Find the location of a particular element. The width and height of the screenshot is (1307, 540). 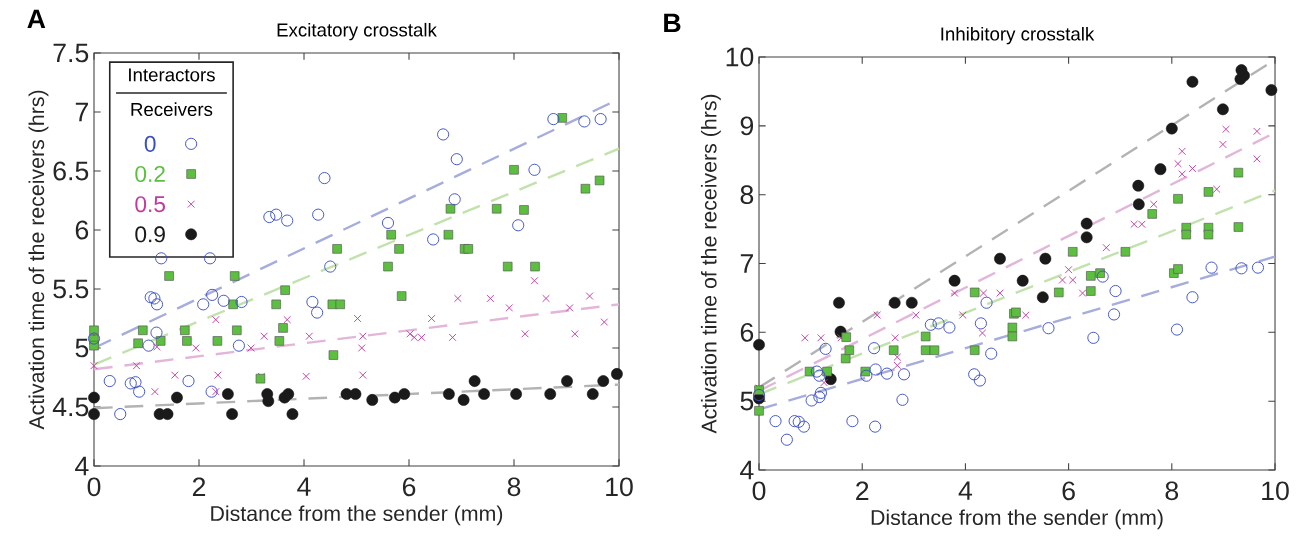

text: A is located at coordinates (36, 19).